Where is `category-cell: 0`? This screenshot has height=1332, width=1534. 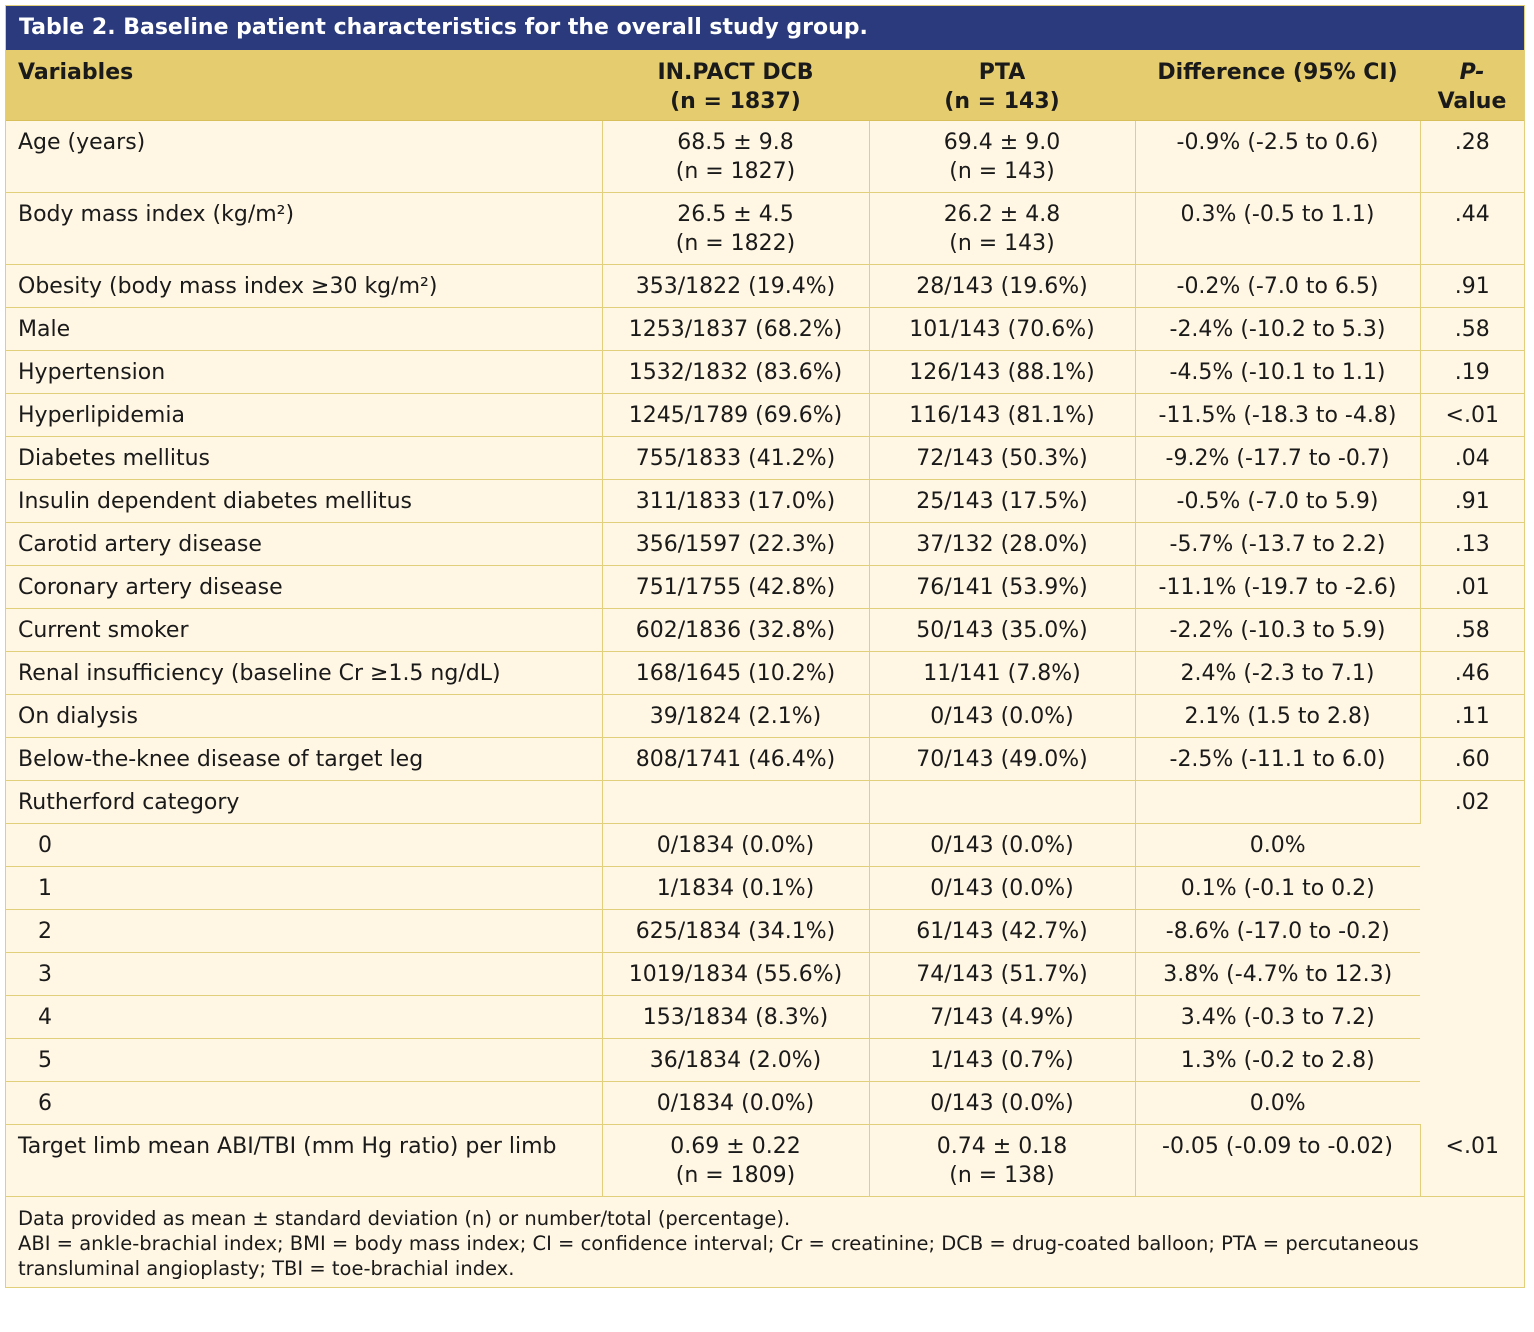
category-cell: 0 is located at coordinates (304, 845).